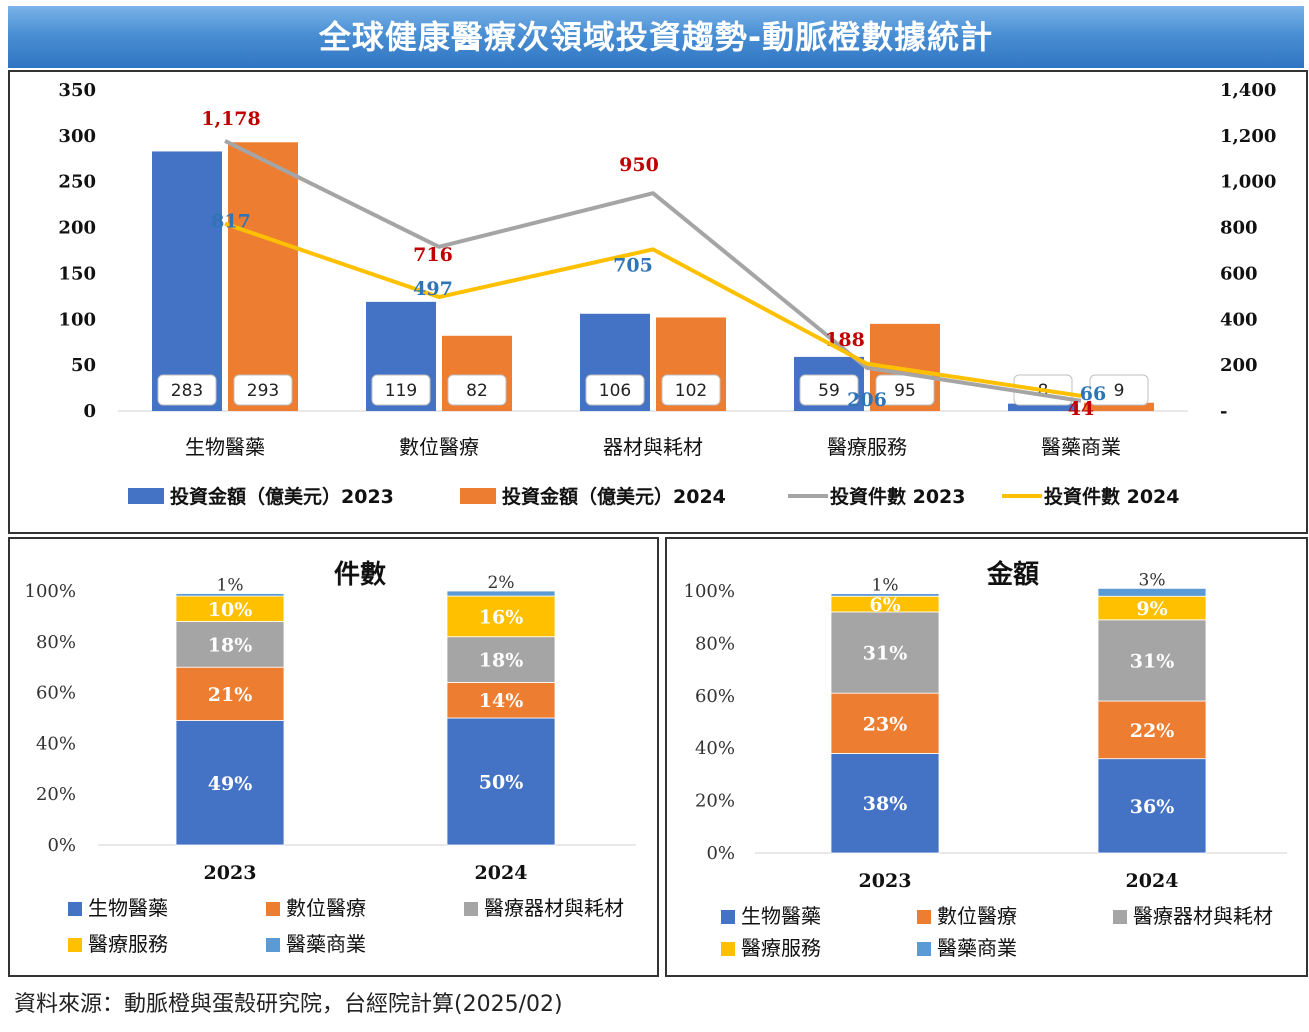 This screenshot has height=1032, width=1309. What do you see at coordinates (614, 496) in the screenshot?
I see `legend-label: 投資金額（億美元）2024` at bounding box center [614, 496].